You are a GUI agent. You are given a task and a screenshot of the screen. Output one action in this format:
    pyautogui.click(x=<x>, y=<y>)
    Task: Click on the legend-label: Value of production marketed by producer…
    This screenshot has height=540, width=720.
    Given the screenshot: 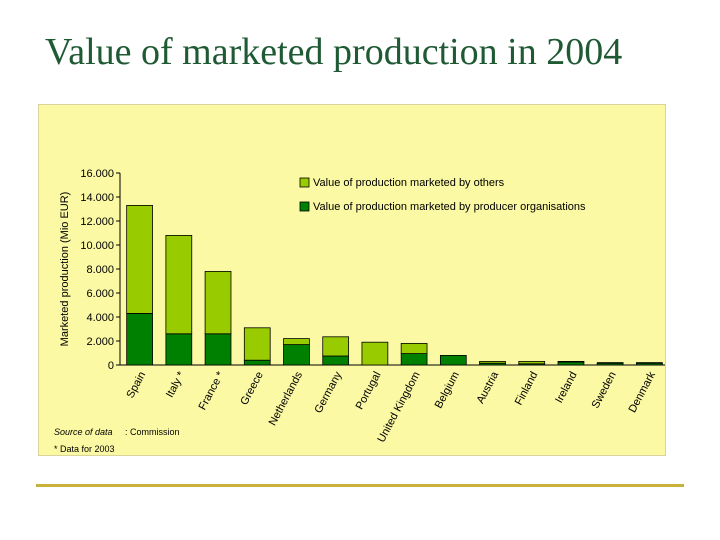 What is the action you would take?
    pyautogui.click(x=449, y=207)
    